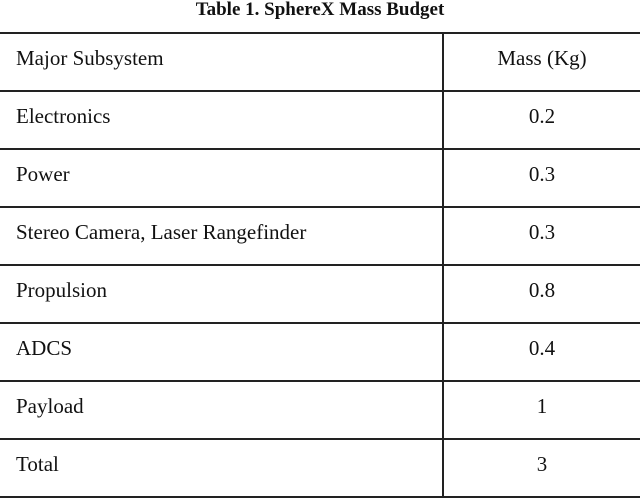  What do you see at coordinates (320, 10) in the screenshot?
I see `table-title: Table 1. SphereX Mass Budget` at bounding box center [320, 10].